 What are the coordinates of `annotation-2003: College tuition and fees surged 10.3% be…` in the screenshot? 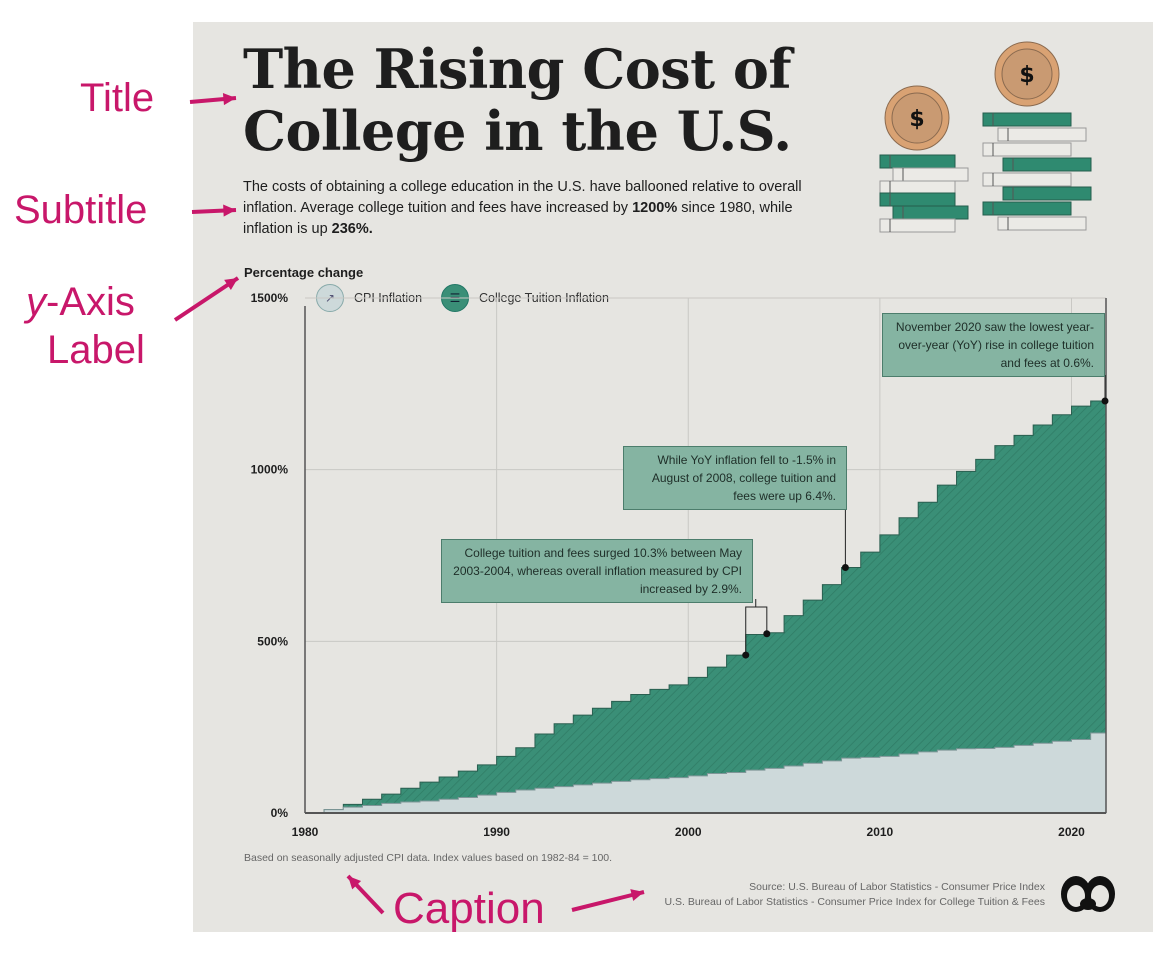 It's located at (597, 571).